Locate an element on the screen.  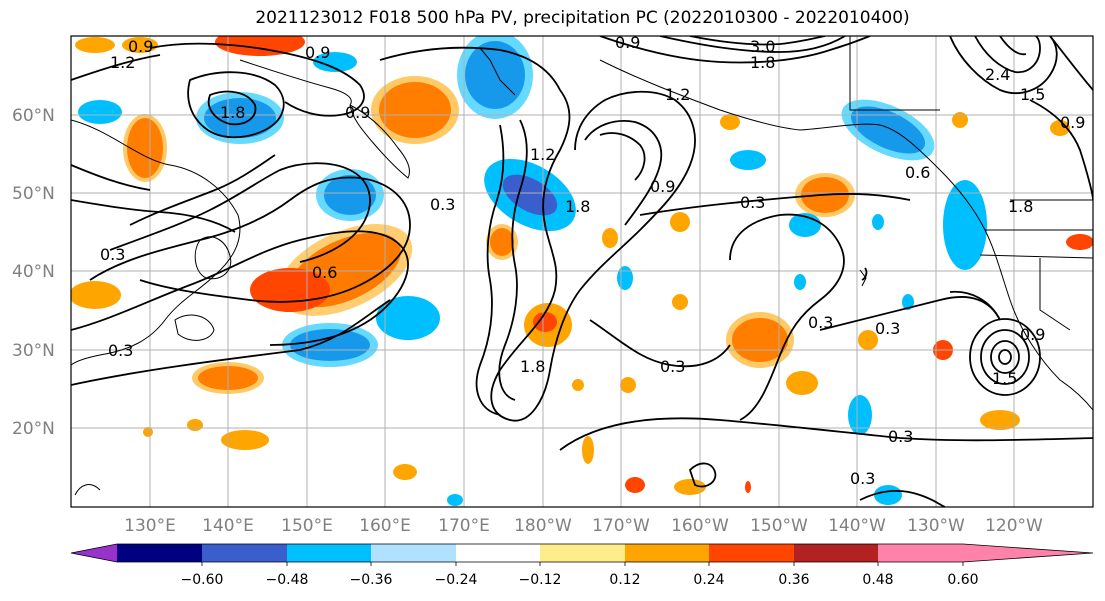
colorbar-label: 0.12 is located at coordinates (624, 580).